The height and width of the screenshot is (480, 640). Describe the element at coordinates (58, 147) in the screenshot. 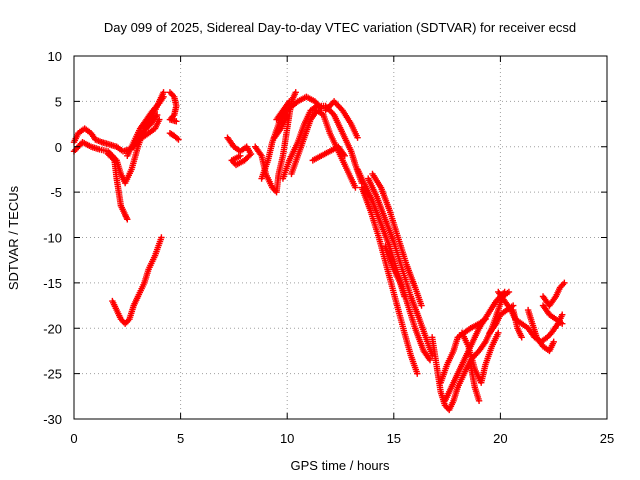

I see `y-tick-label: 0` at that location.